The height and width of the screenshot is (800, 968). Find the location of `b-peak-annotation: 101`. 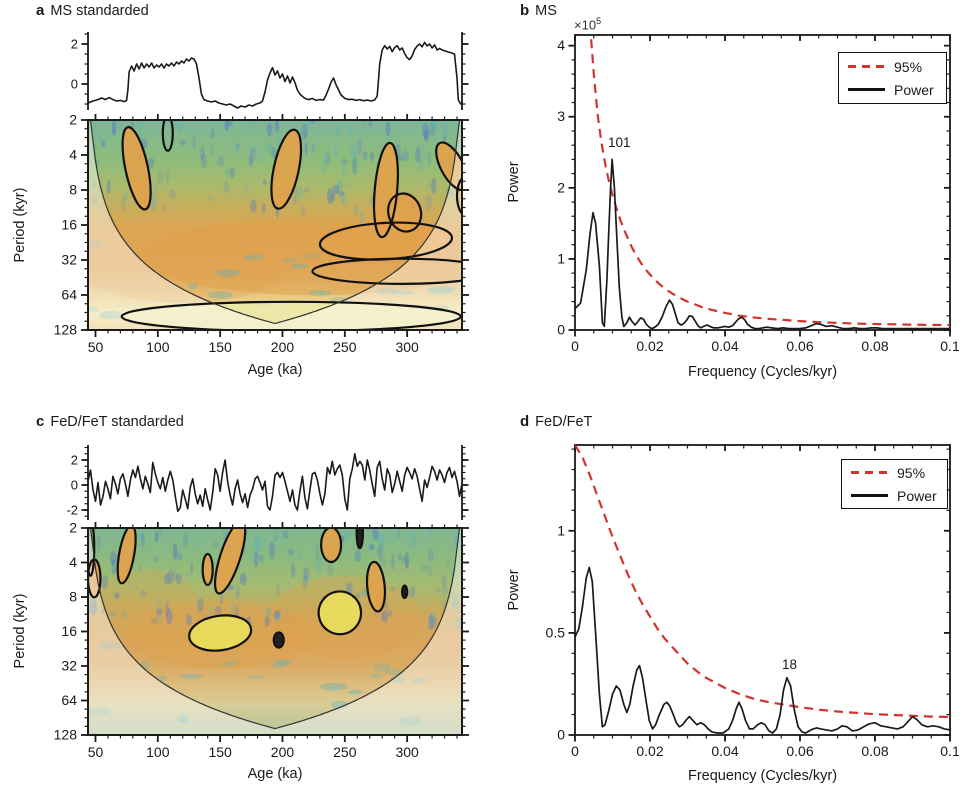

b-peak-annotation: 101 is located at coordinates (619, 142).